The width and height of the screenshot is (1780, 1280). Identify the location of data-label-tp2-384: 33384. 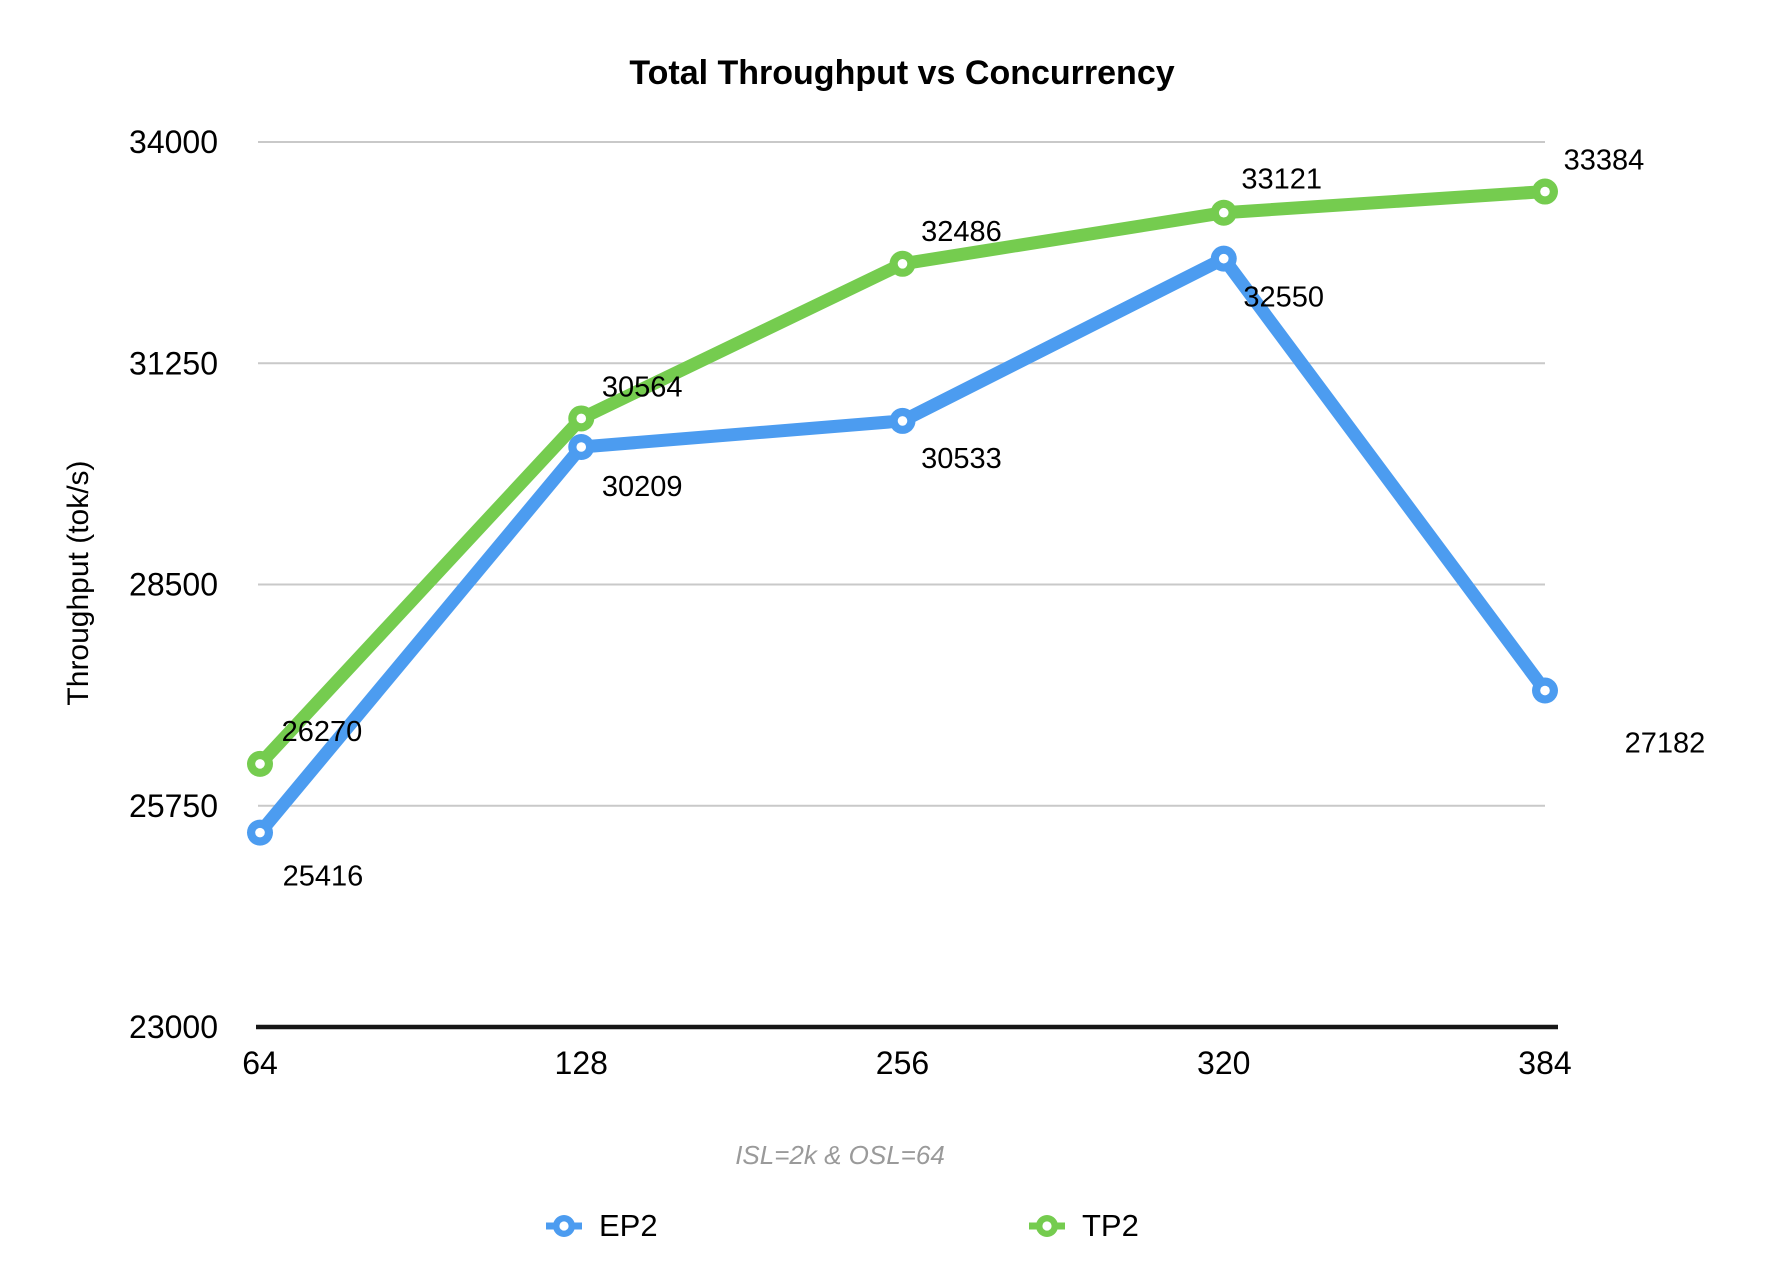
(1604, 161).